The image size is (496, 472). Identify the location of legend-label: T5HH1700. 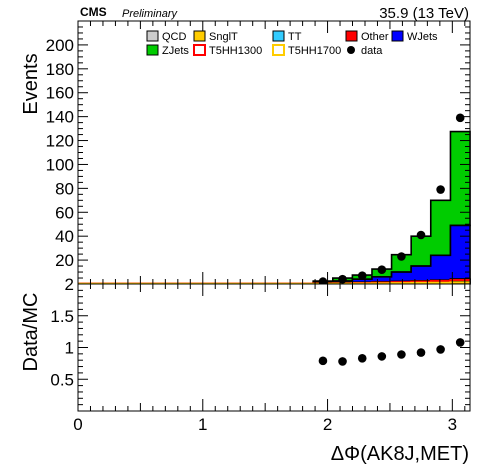
(314, 51).